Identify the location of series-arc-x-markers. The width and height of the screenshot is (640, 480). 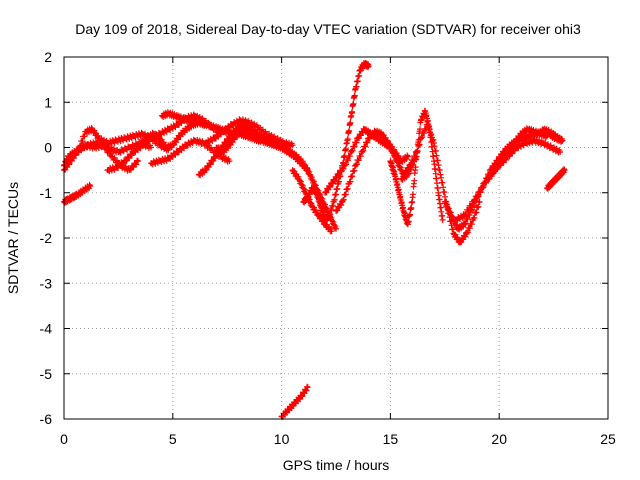
(294, 401).